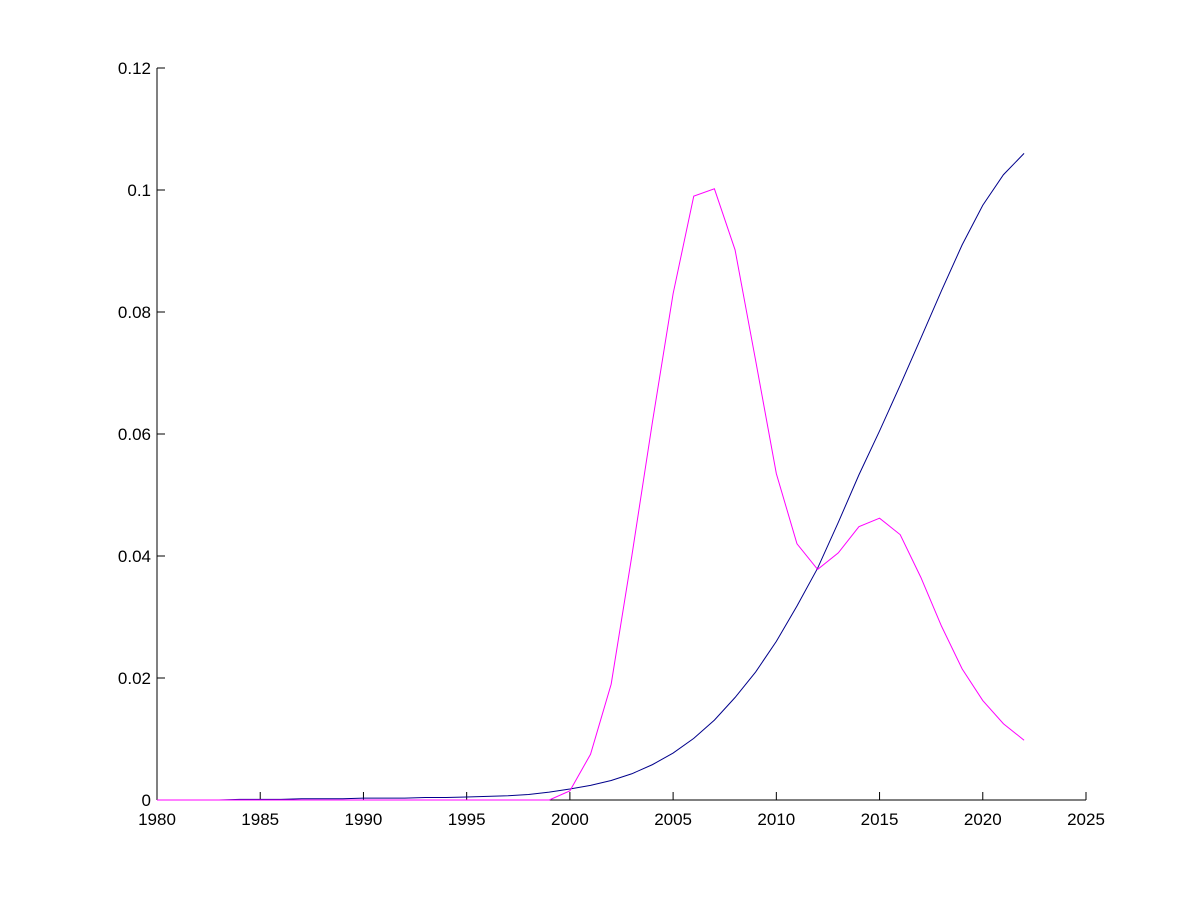 This screenshot has width=1200, height=900. Describe the element at coordinates (157, 819) in the screenshot. I see `x-tick-label: 1980` at that location.